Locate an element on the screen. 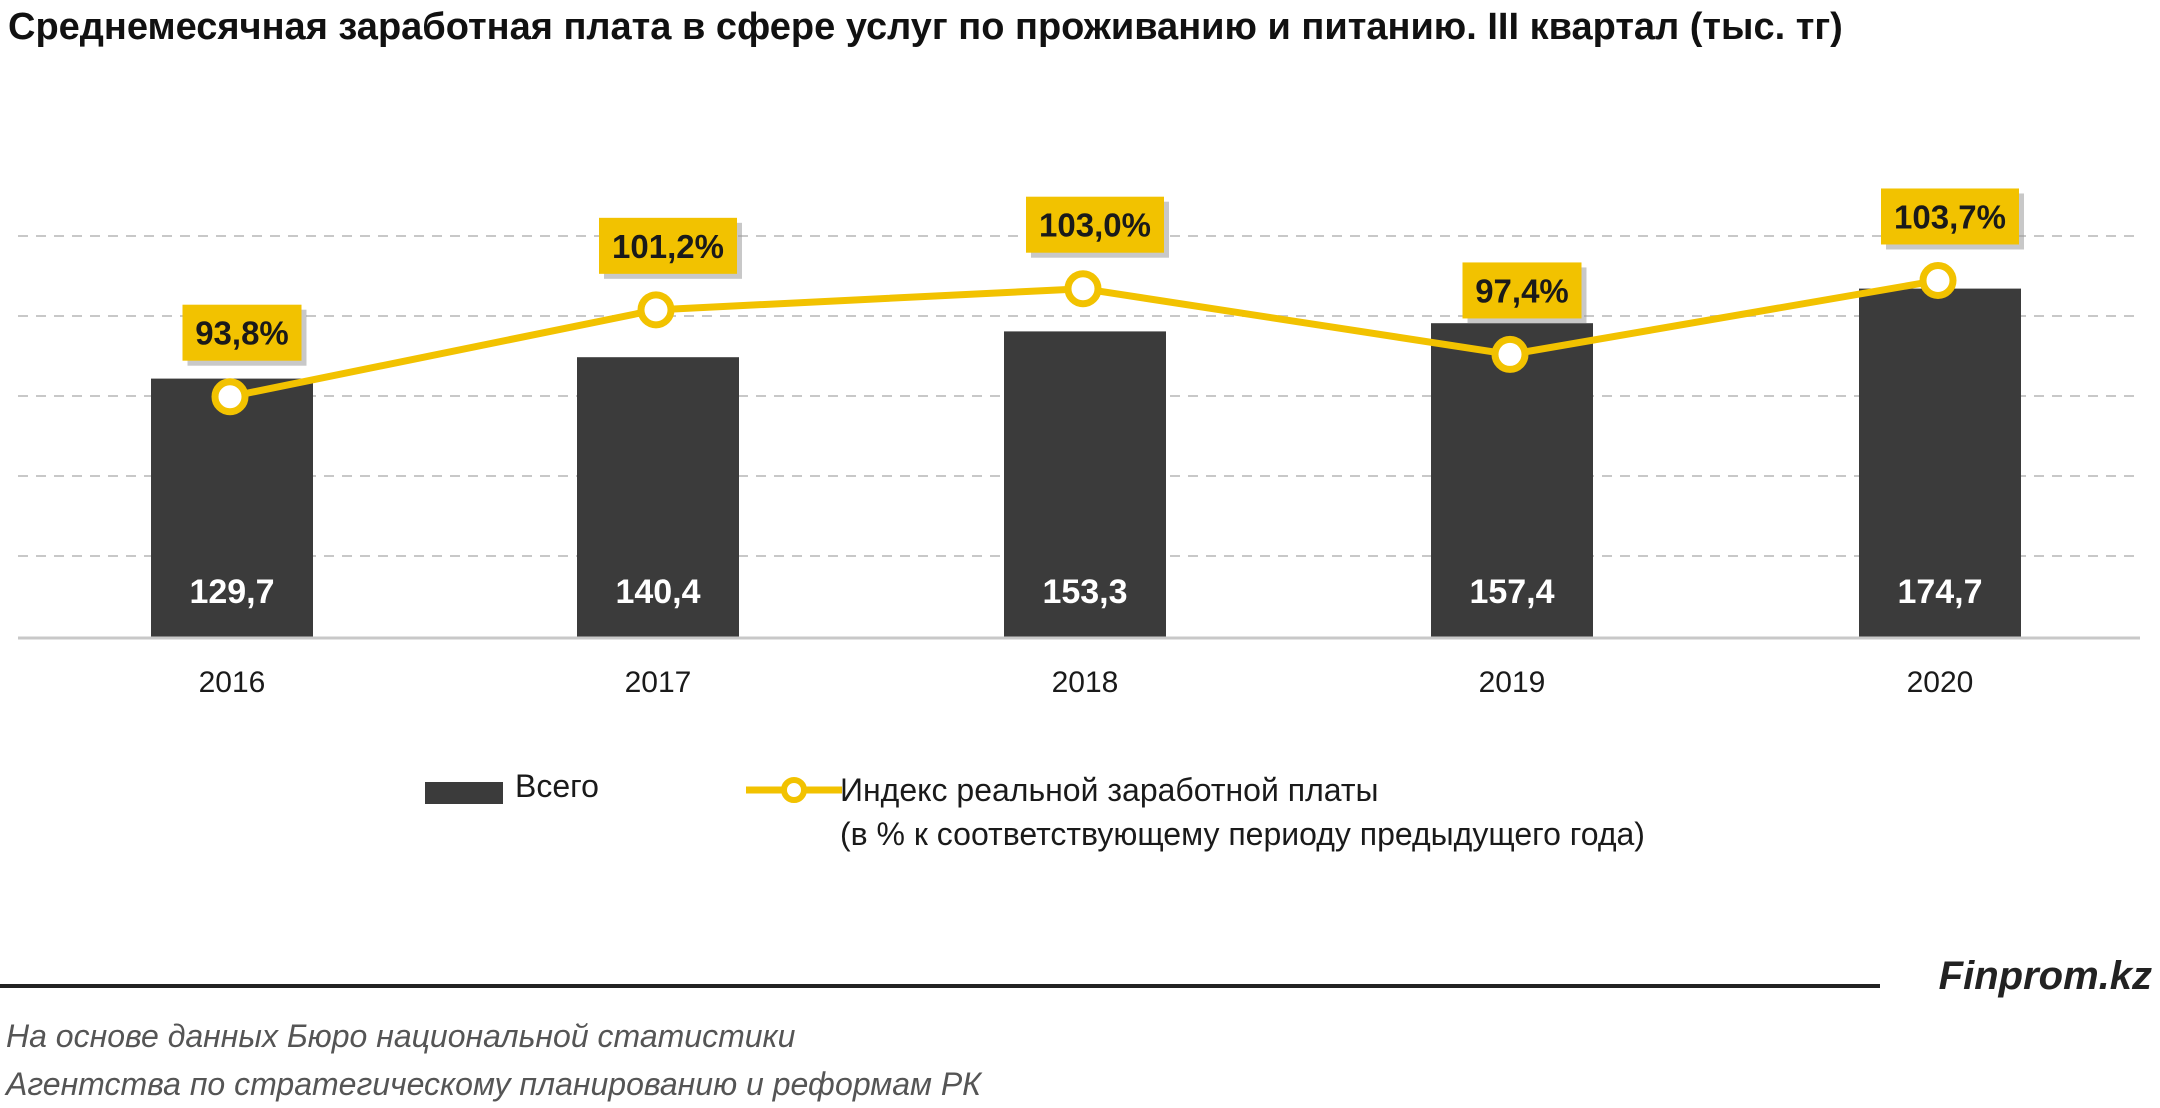 This screenshot has height=1108, width=2160. index-value-label: 103,0% is located at coordinates (1095, 225).